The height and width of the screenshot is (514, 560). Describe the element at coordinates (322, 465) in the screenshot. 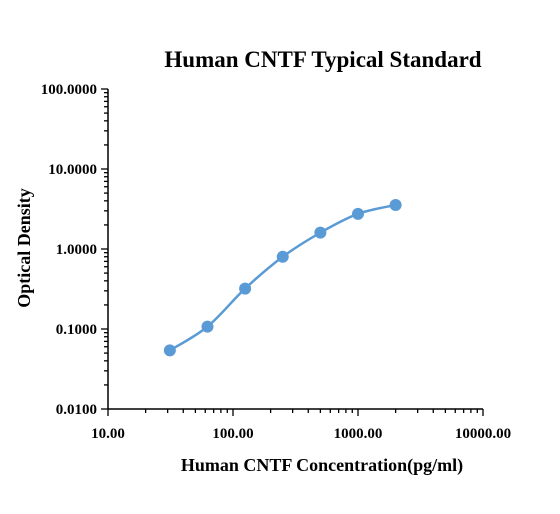

I see `x-axis-label: Human CNTF Concentration(pg/ml)` at that location.